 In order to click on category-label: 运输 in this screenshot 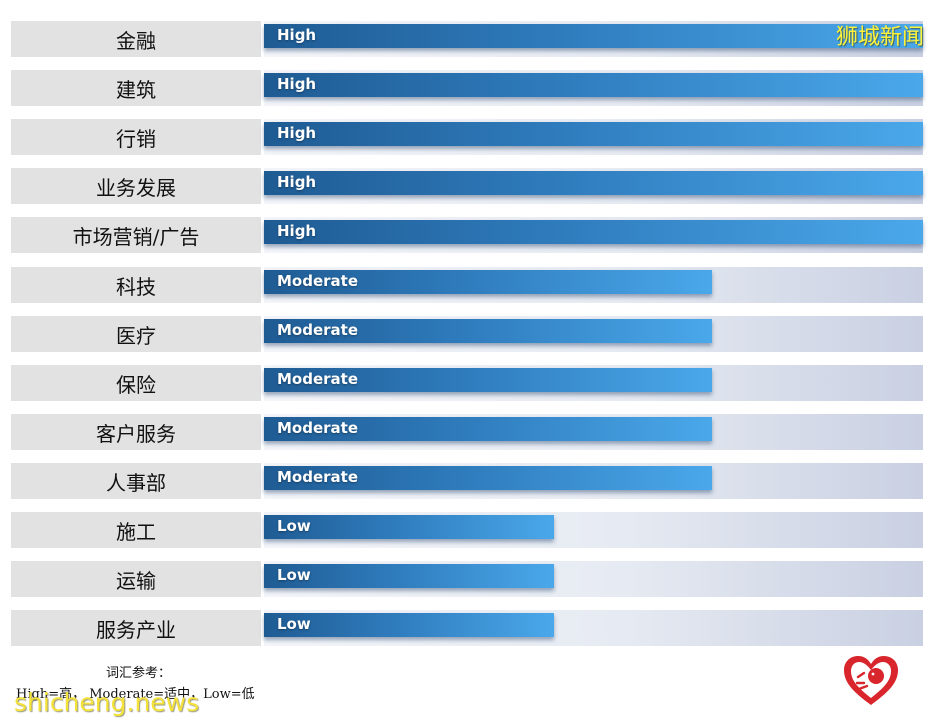, I will do `click(136, 579)`.